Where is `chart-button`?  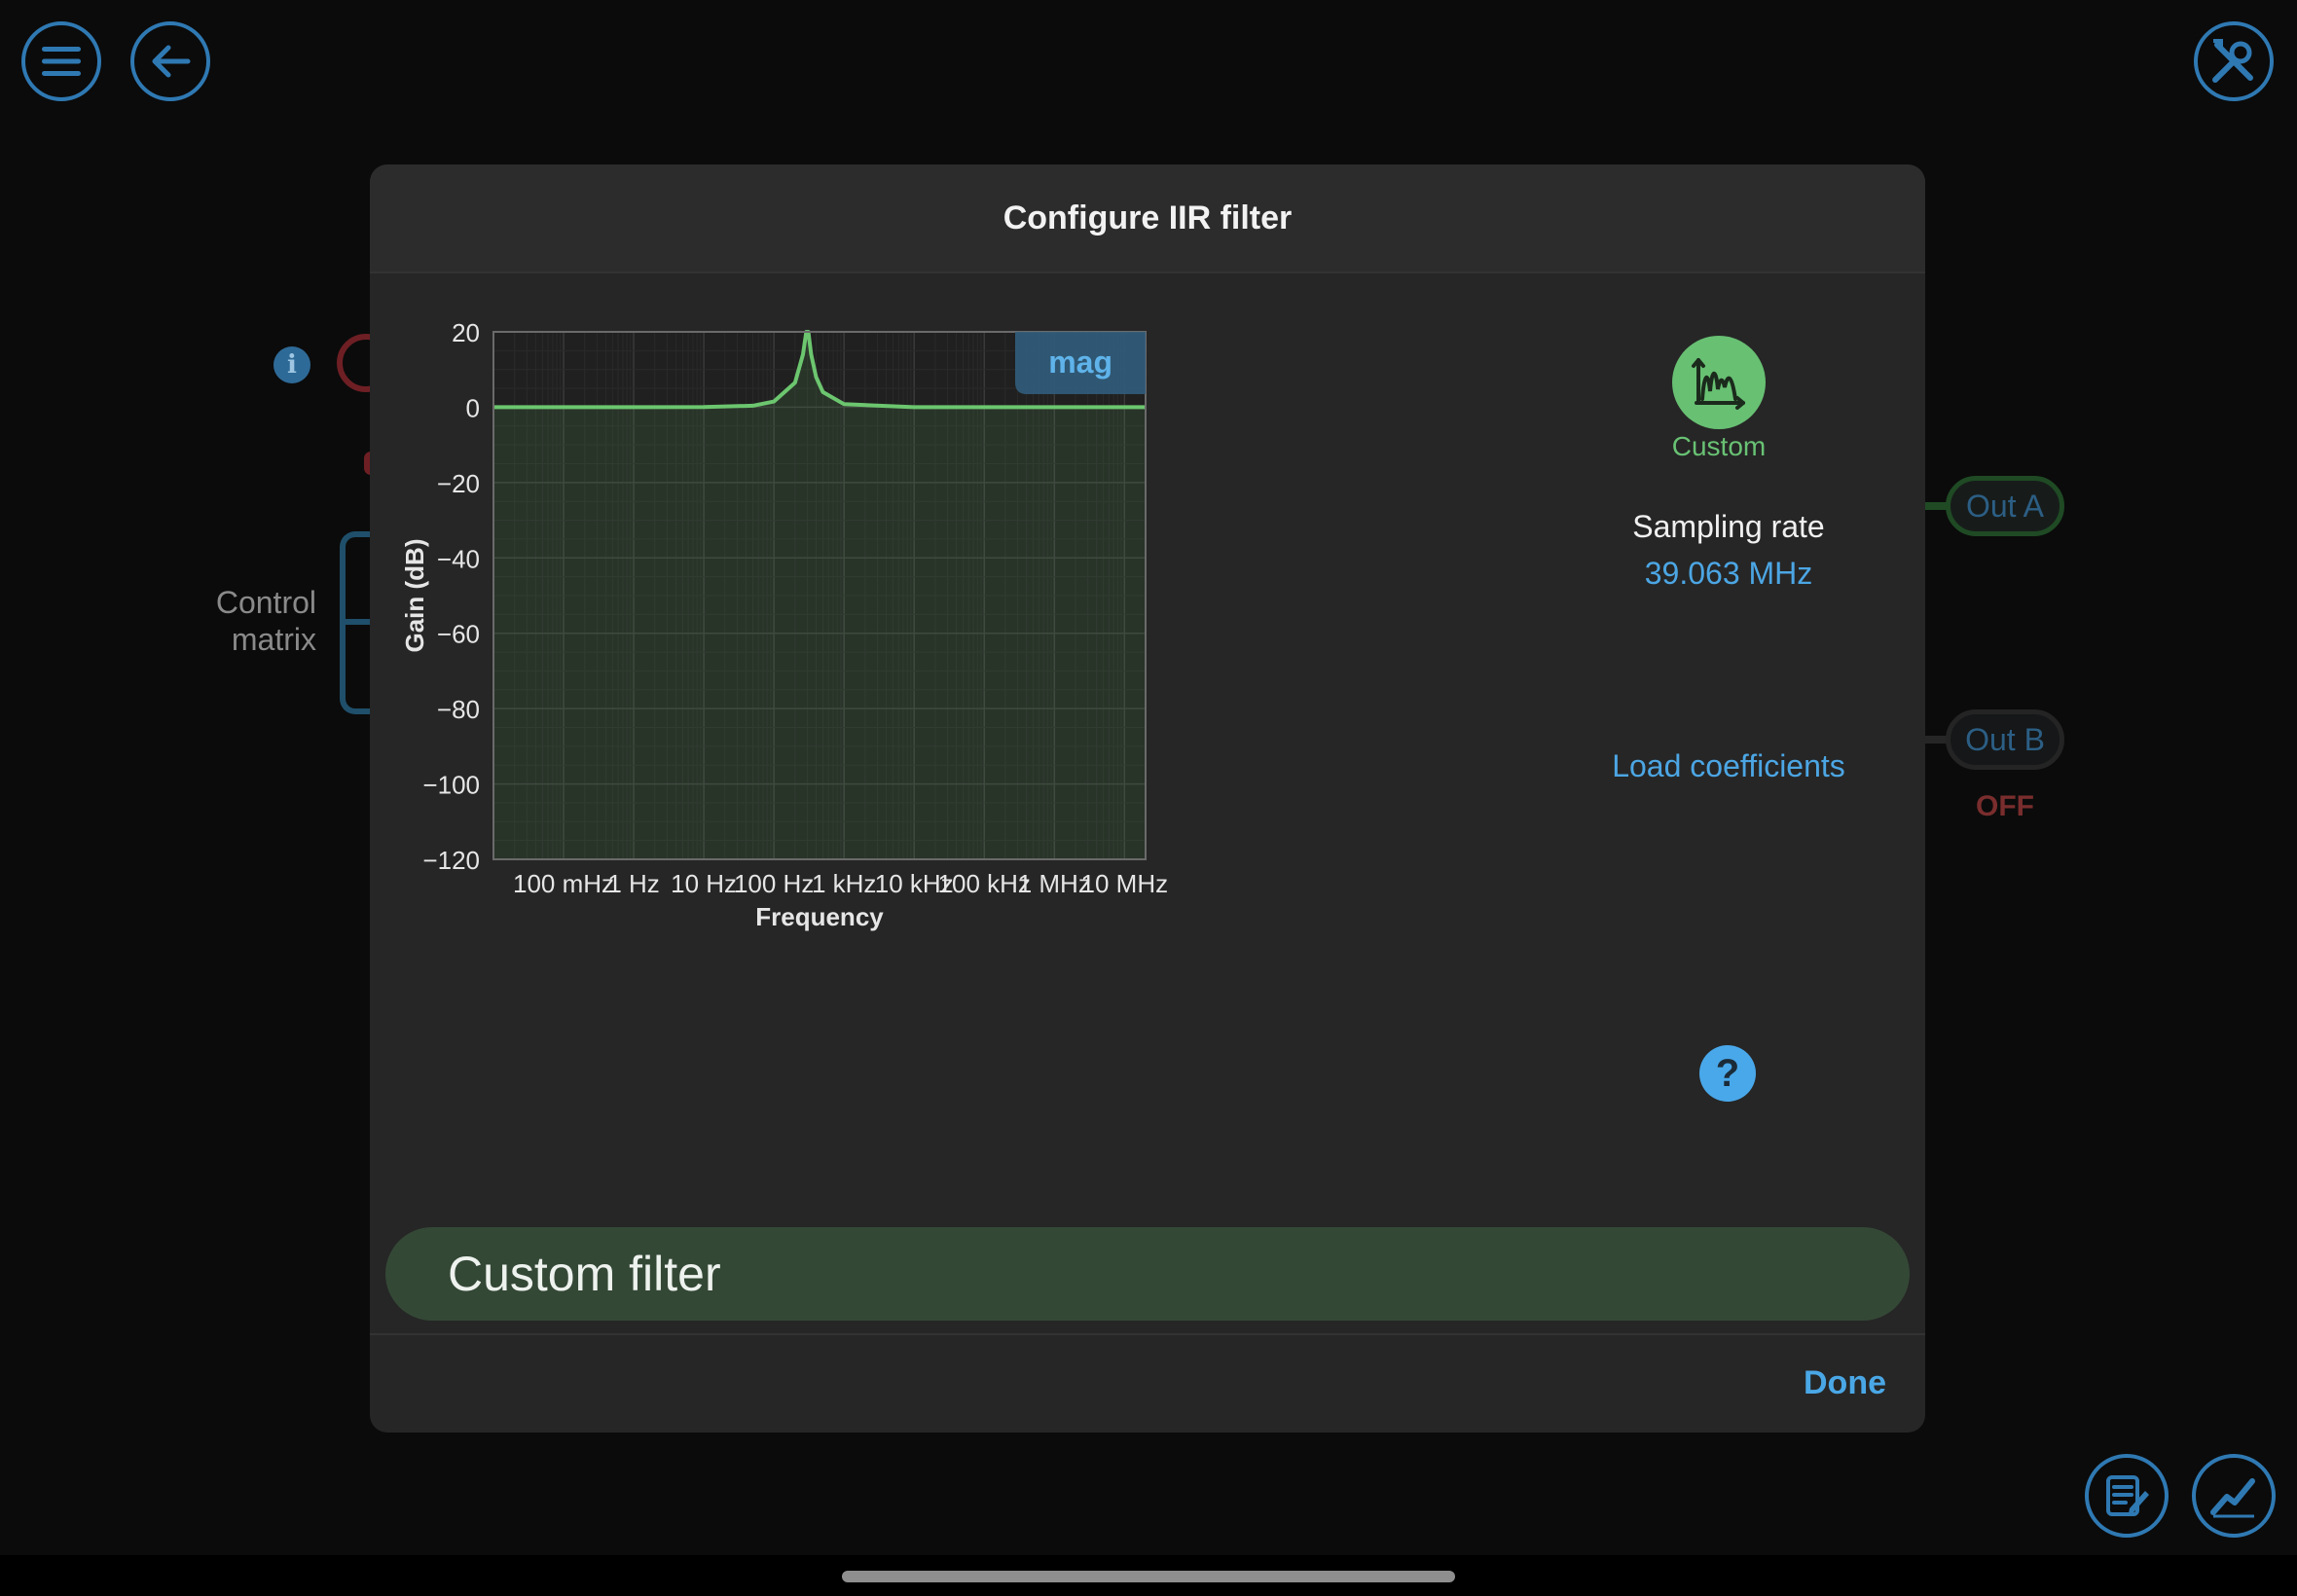
chart-button is located at coordinates (2234, 1496).